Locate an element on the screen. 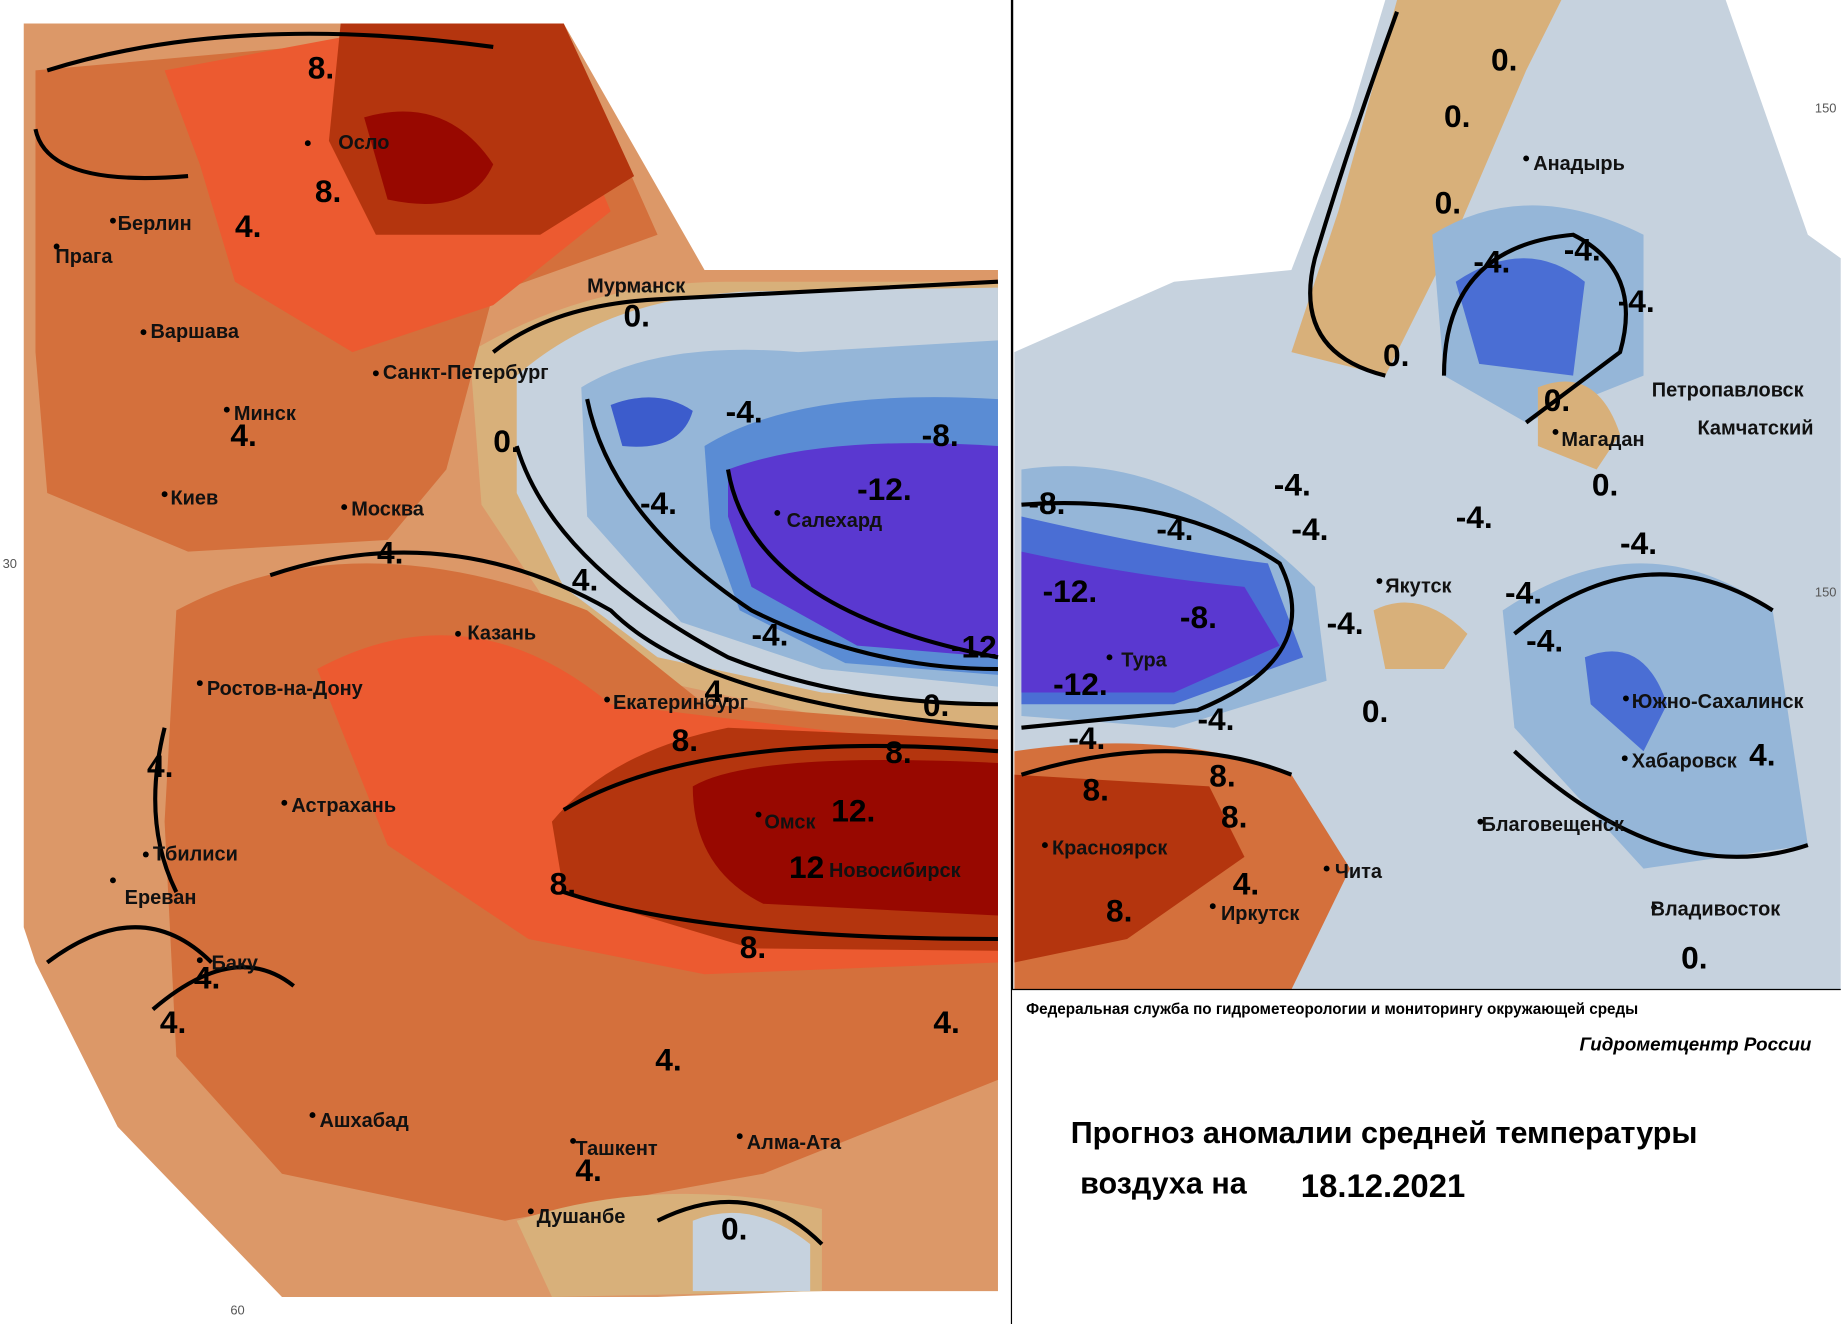 The image size is (1841, 1324). city-label: Варшава is located at coordinates (195, 332).